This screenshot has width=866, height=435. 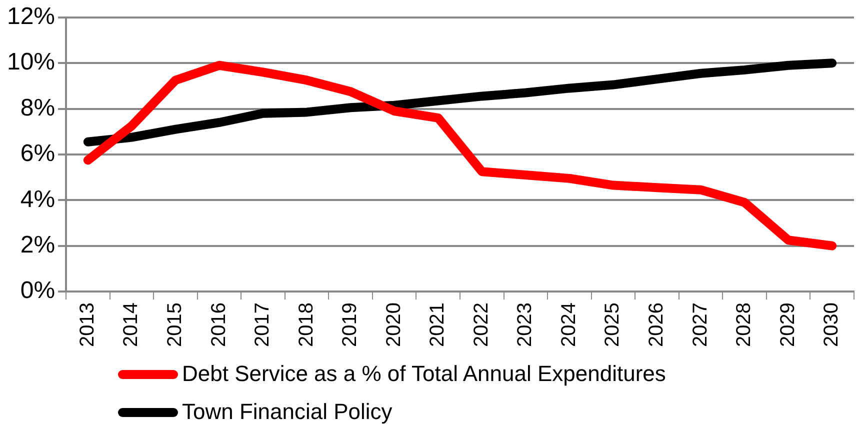 I want to click on legend-label: Town Financial Policy, so click(x=287, y=412).